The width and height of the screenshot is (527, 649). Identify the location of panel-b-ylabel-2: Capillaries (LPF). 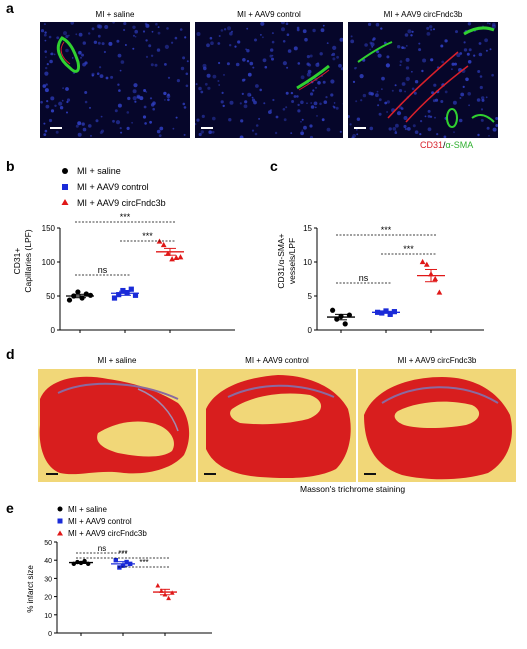
(28, 260).